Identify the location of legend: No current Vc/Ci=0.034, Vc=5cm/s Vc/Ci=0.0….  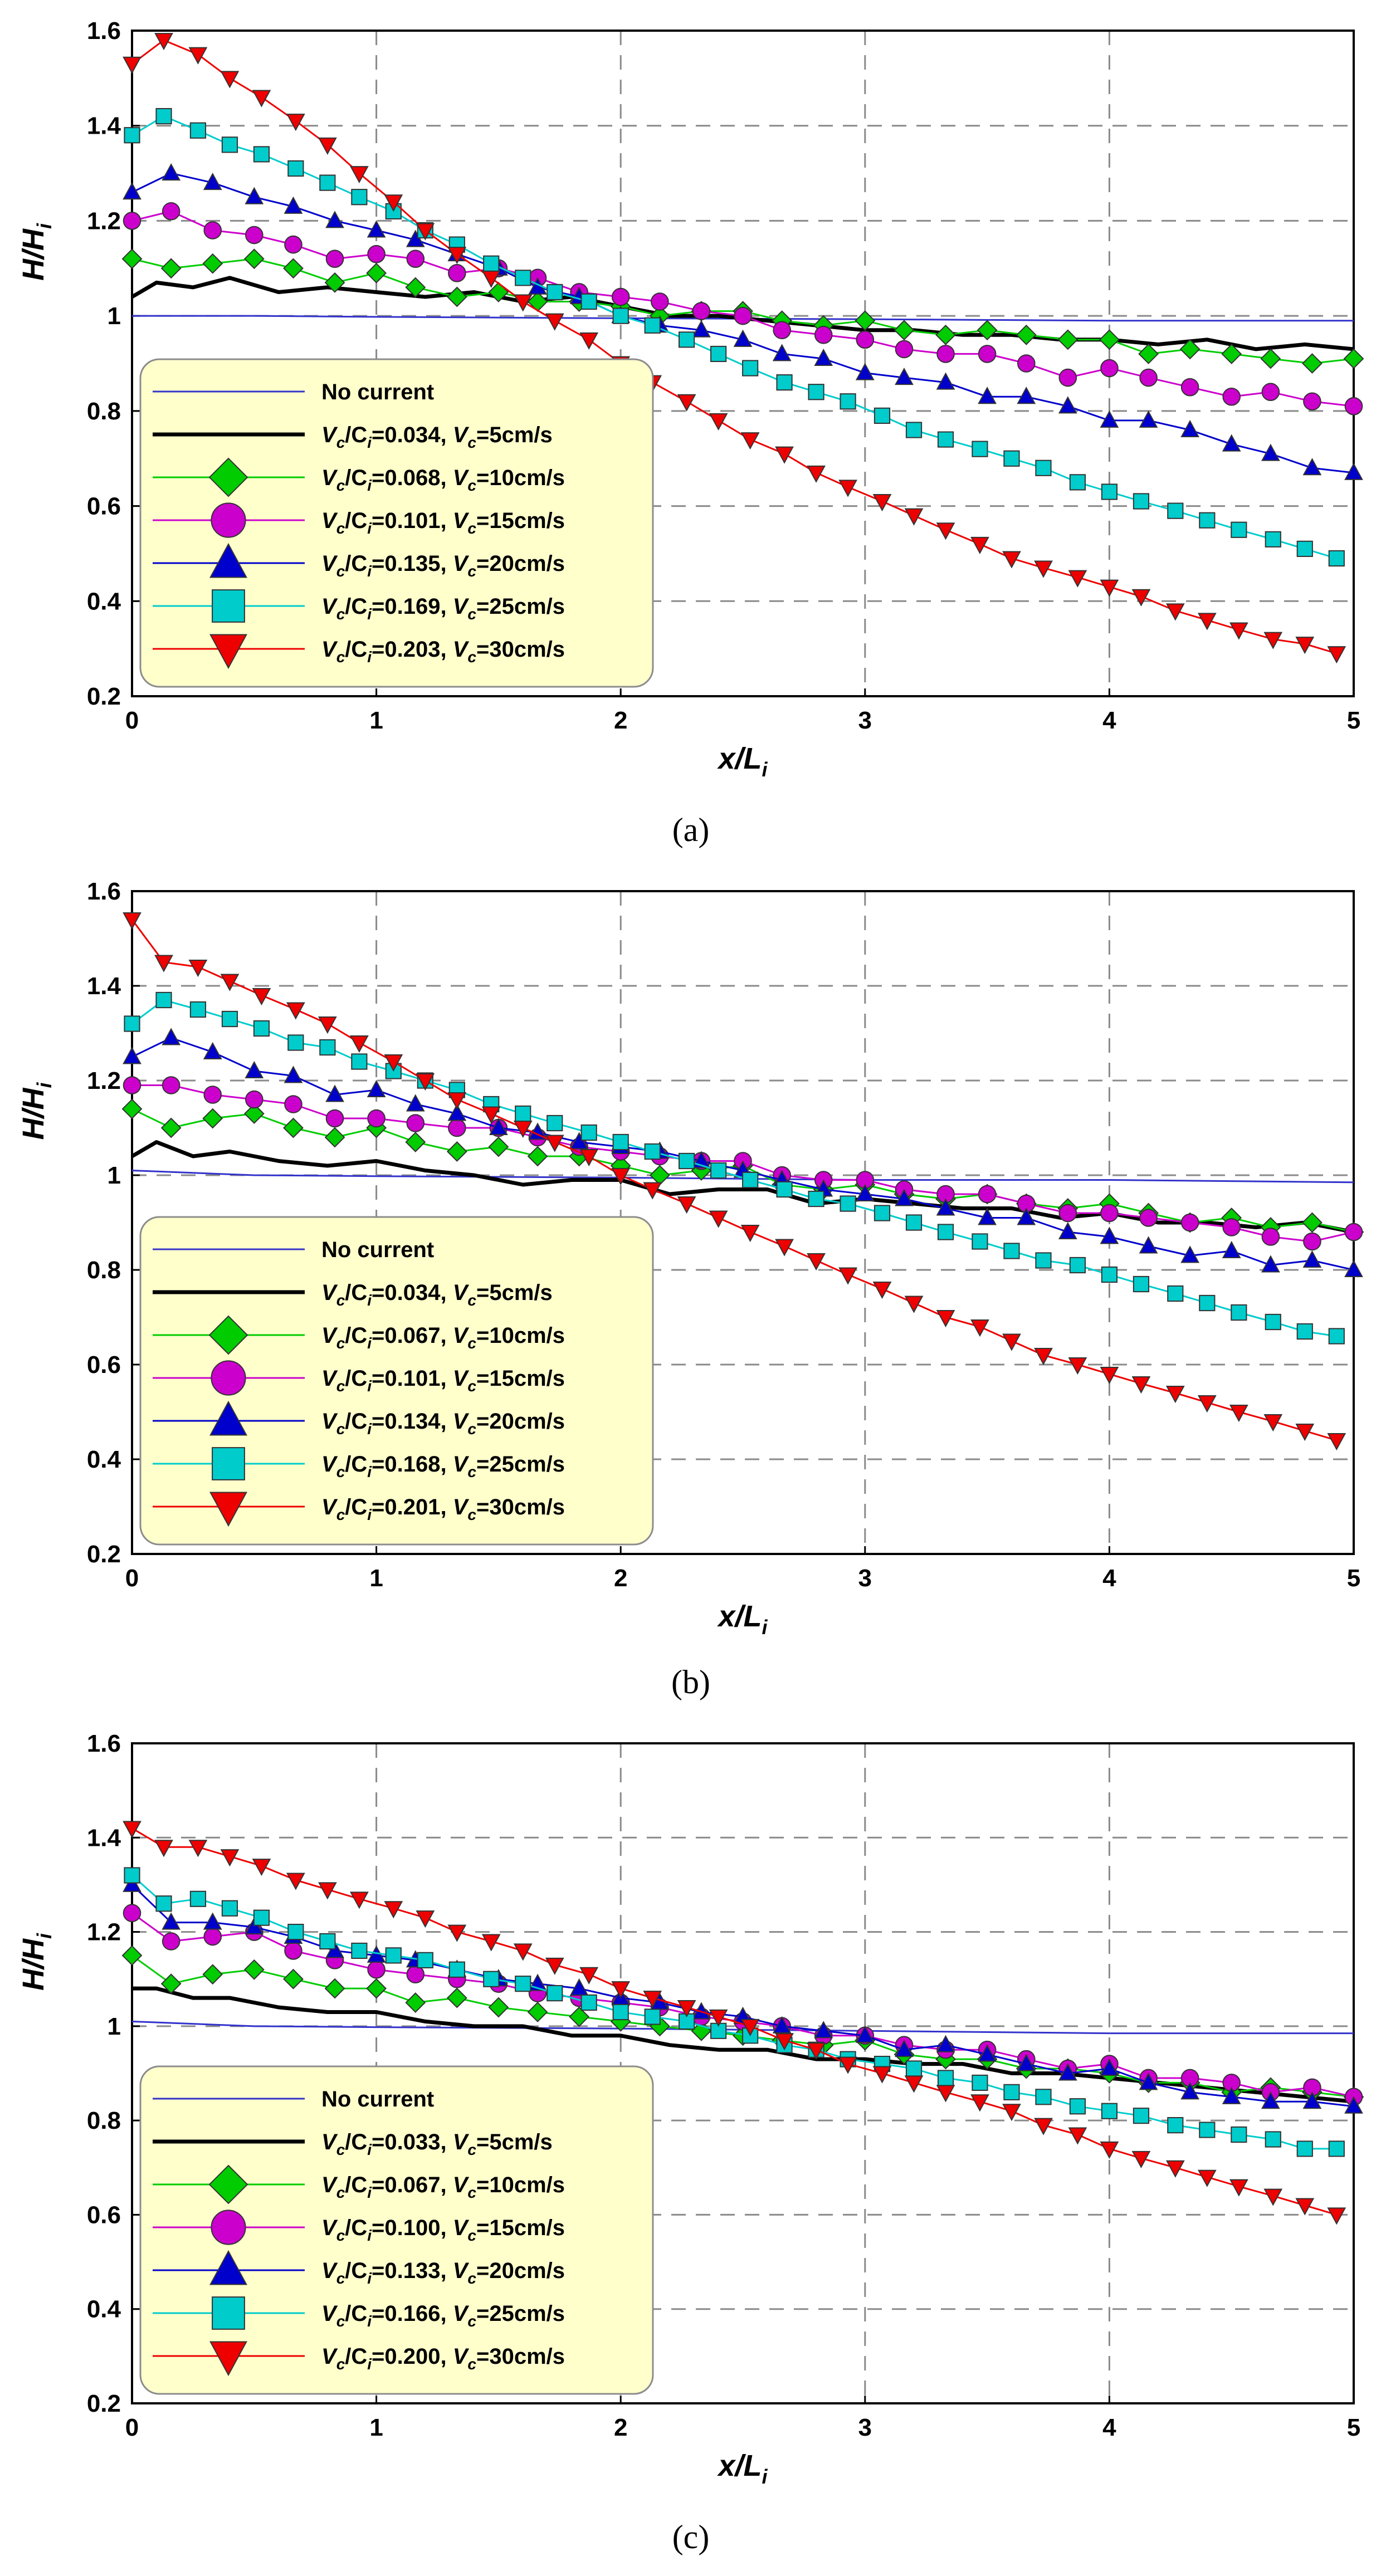
(396, 523).